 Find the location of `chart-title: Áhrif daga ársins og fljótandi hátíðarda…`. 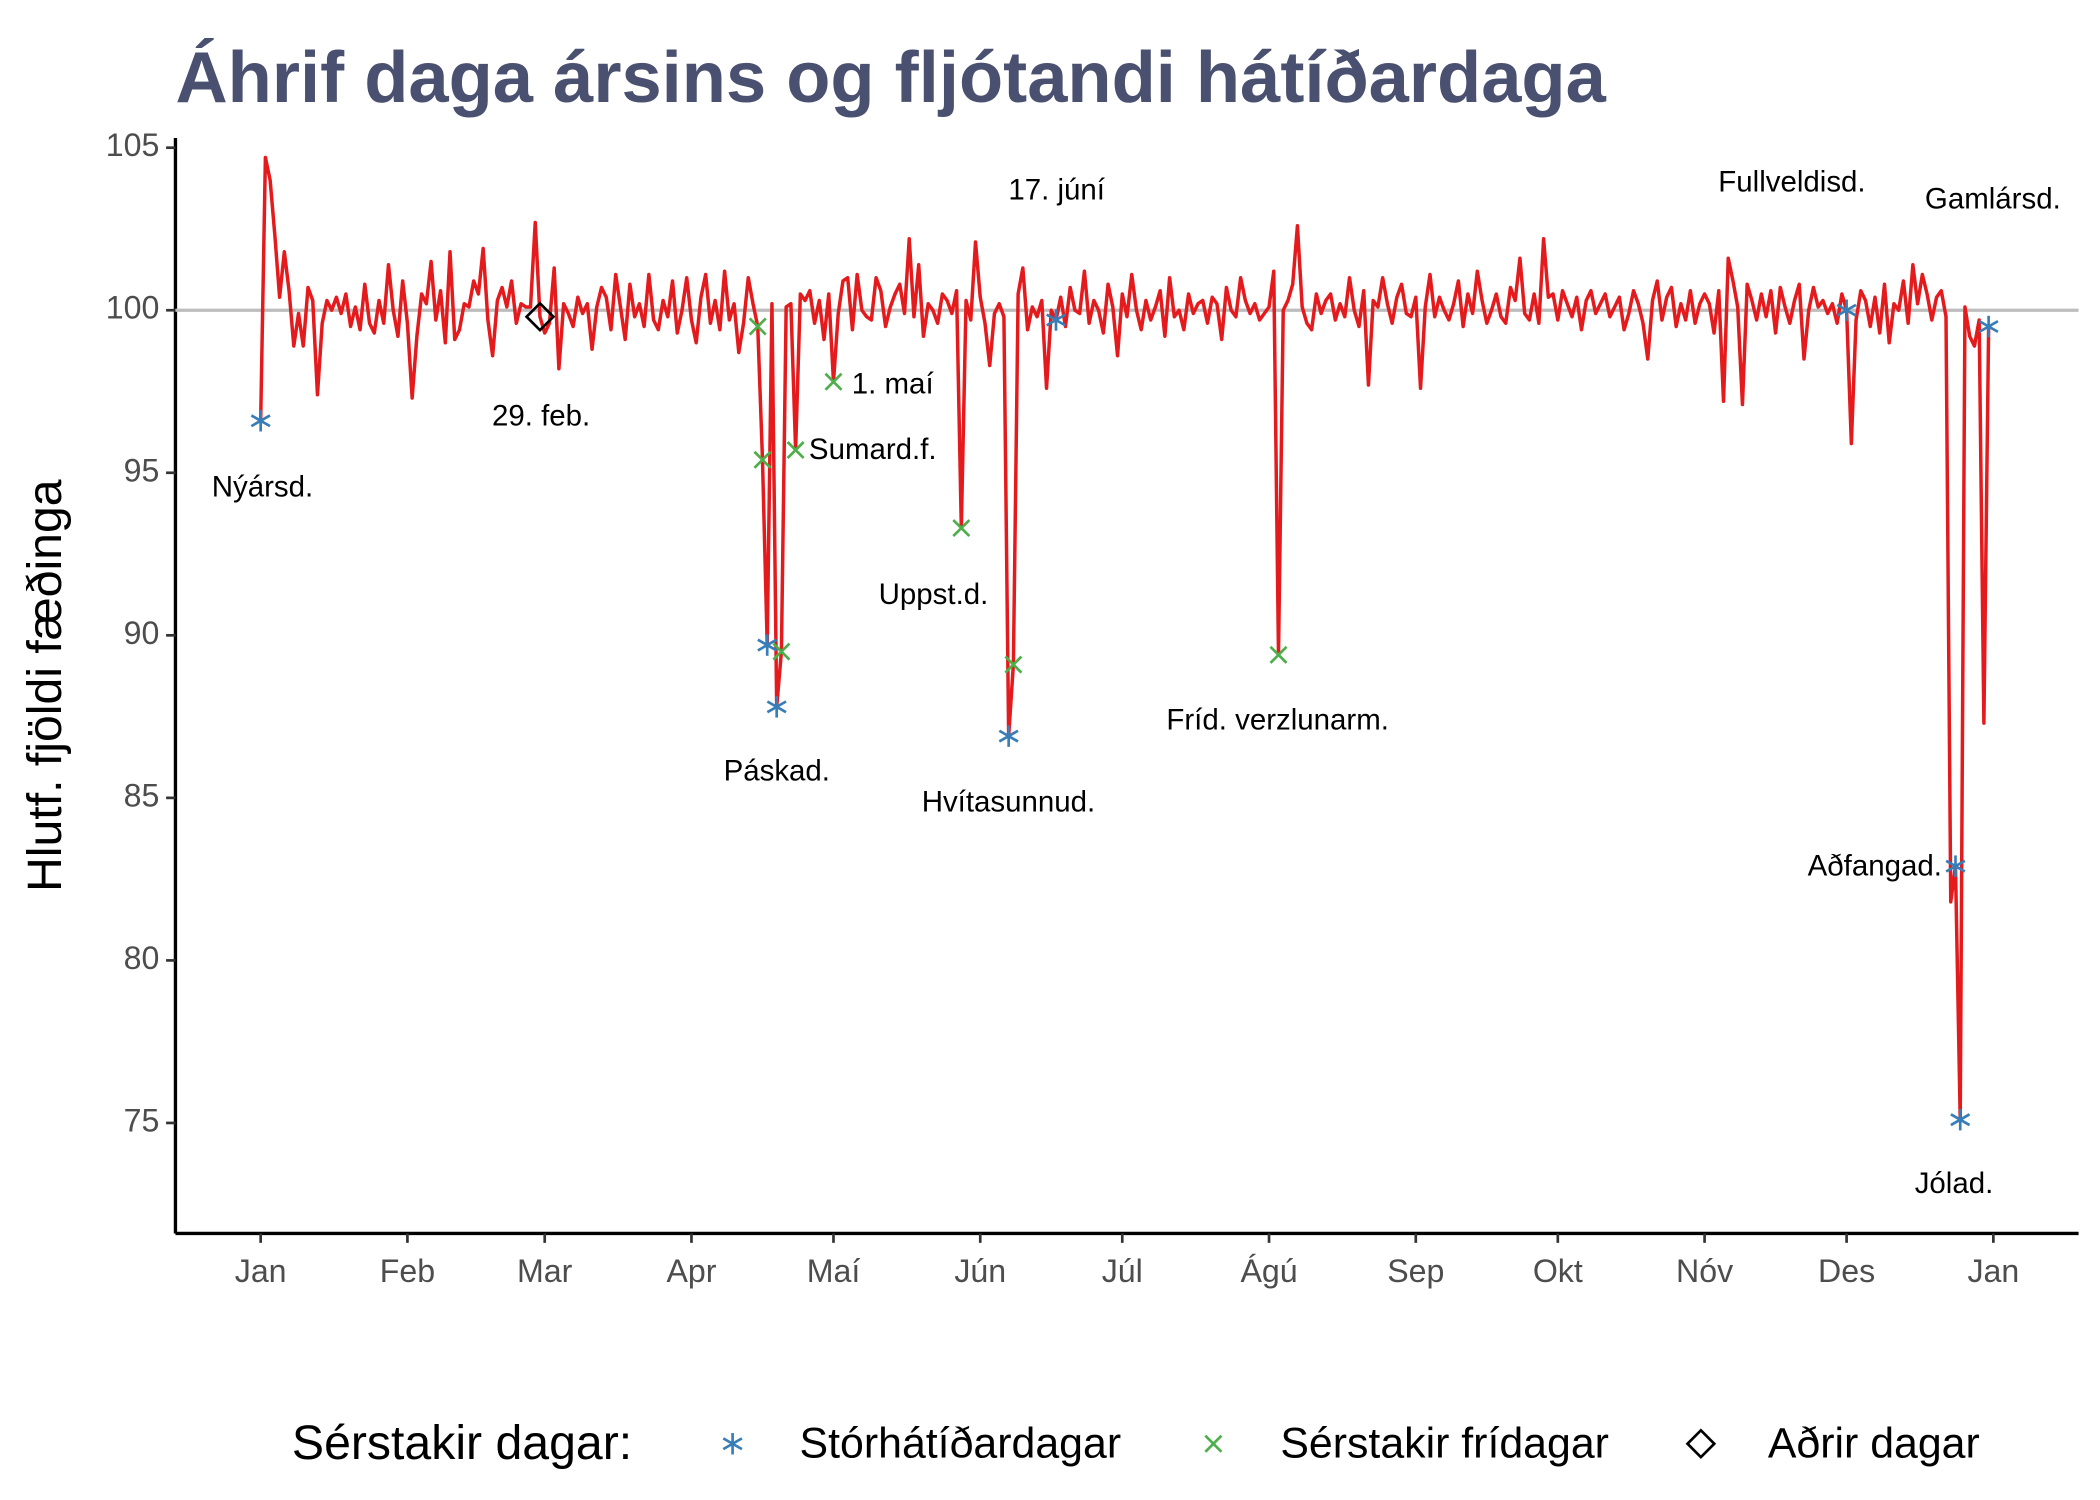

chart-title: Áhrif daga ársins og fljótandi hátíðarda… is located at coordinates (890, 78).